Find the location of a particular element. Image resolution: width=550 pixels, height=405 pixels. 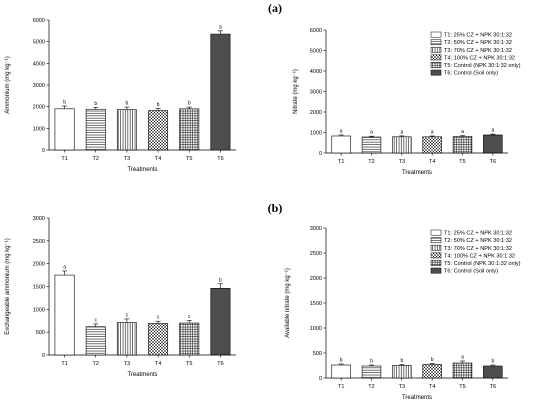

y-axis-title: Available nitrate (mg kg⁻¹) is located at coordinates (288, 303).